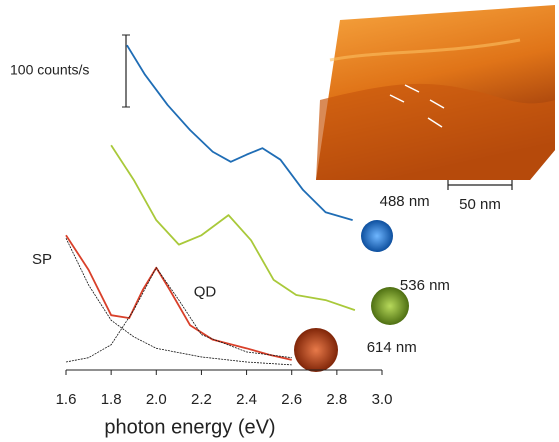 The width and height of the screenshot is (559, 442). What do you see at coordinates (351, 296) in the screenshot?
I see `nanoparticles` at bounding box center [351, 296].